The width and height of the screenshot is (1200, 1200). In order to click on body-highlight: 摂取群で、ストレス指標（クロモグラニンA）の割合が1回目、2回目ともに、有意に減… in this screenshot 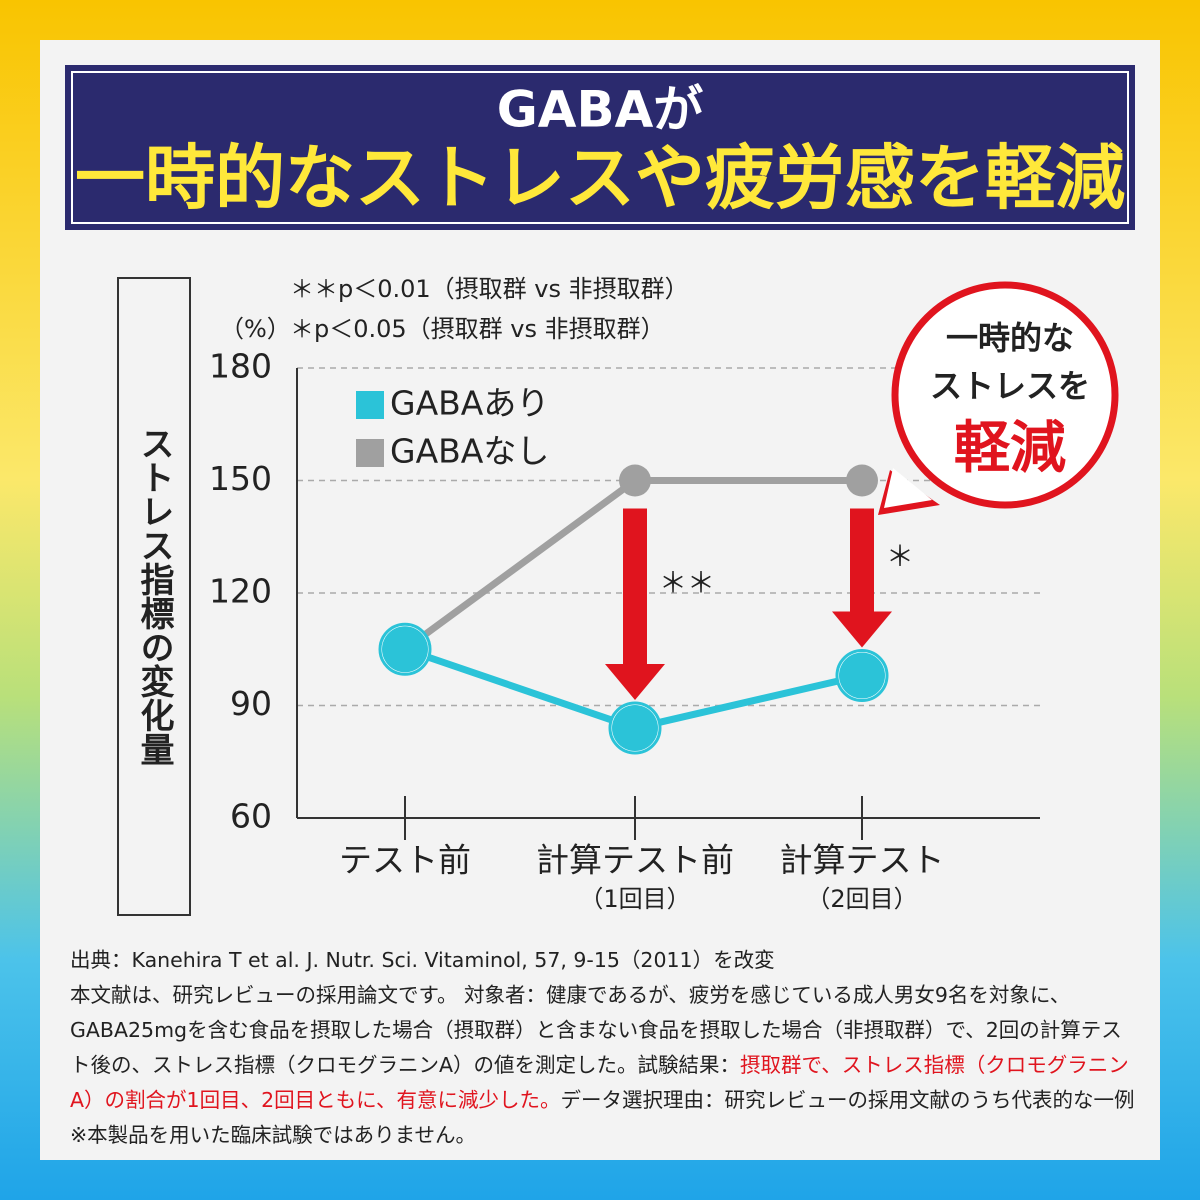, I will do `click(599, 1082)`.